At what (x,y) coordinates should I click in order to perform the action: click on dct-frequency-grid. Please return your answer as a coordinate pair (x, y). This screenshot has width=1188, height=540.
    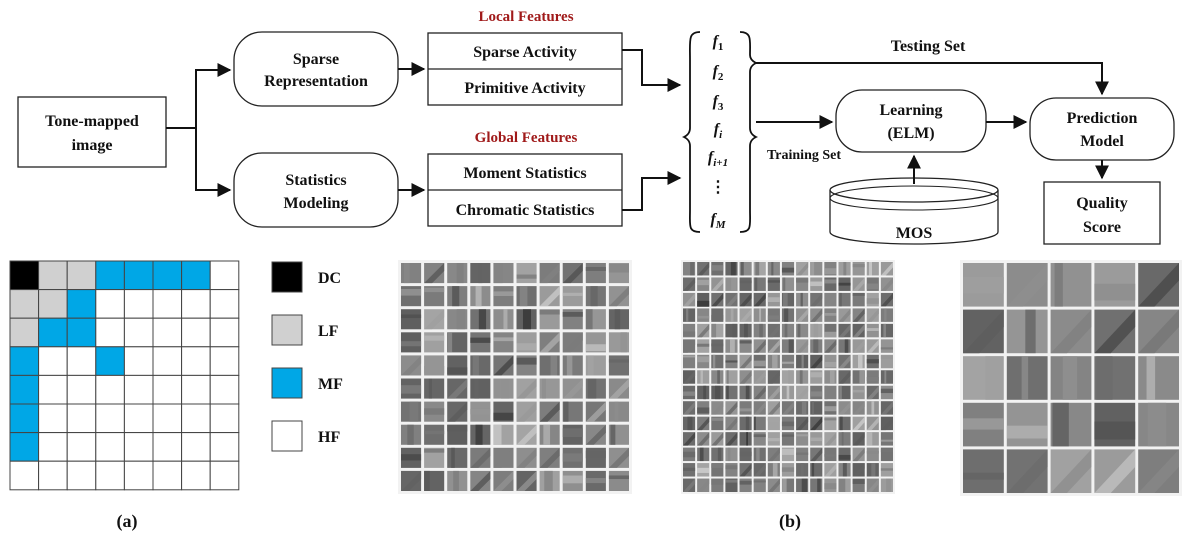
    Looking at the image, I should click on (124, 375).